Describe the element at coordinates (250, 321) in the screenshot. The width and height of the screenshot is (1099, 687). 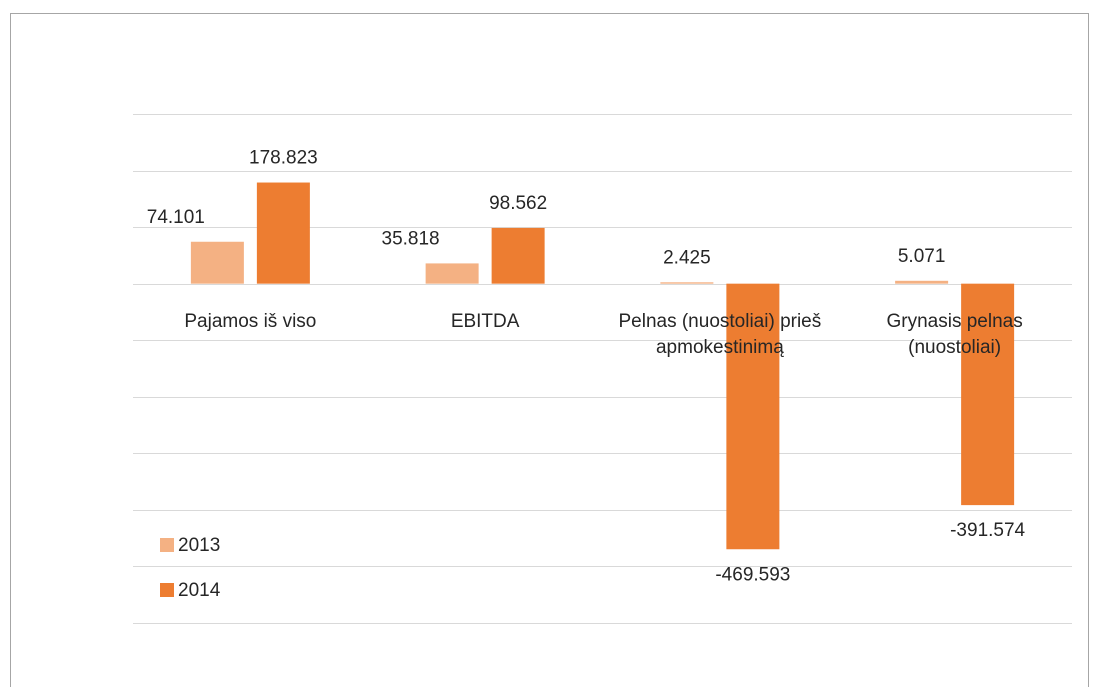
I see `x-tick-label: Pajamos iš viso` at that location.